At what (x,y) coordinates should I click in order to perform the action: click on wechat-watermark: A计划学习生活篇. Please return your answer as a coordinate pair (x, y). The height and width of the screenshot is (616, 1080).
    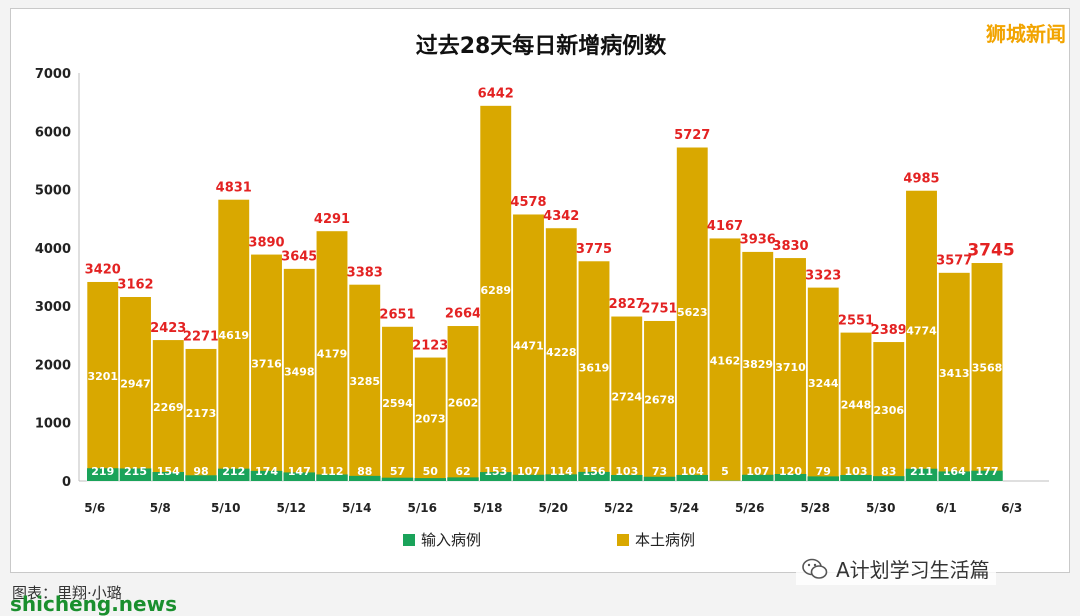
    Looking at the image, I should click on (896, 568).